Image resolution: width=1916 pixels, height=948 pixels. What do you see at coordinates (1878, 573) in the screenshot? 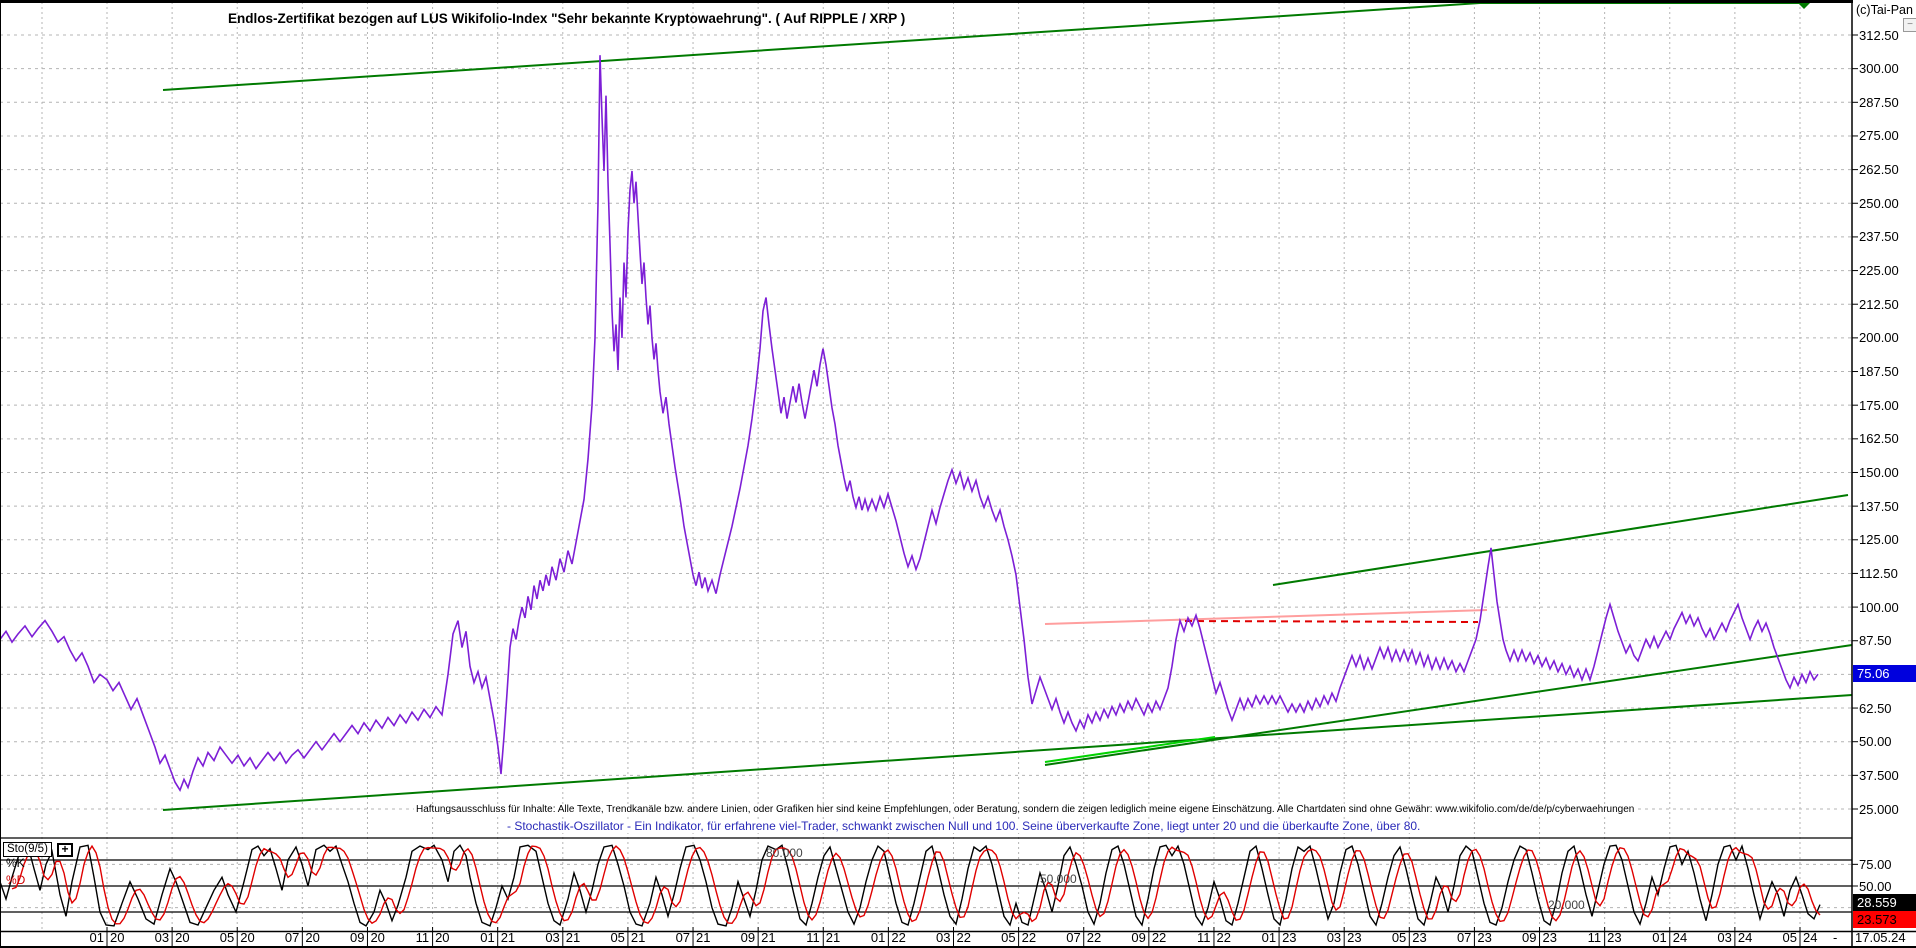
I see `price-axis-label: 112.50` at bounding box center [1878, 573].